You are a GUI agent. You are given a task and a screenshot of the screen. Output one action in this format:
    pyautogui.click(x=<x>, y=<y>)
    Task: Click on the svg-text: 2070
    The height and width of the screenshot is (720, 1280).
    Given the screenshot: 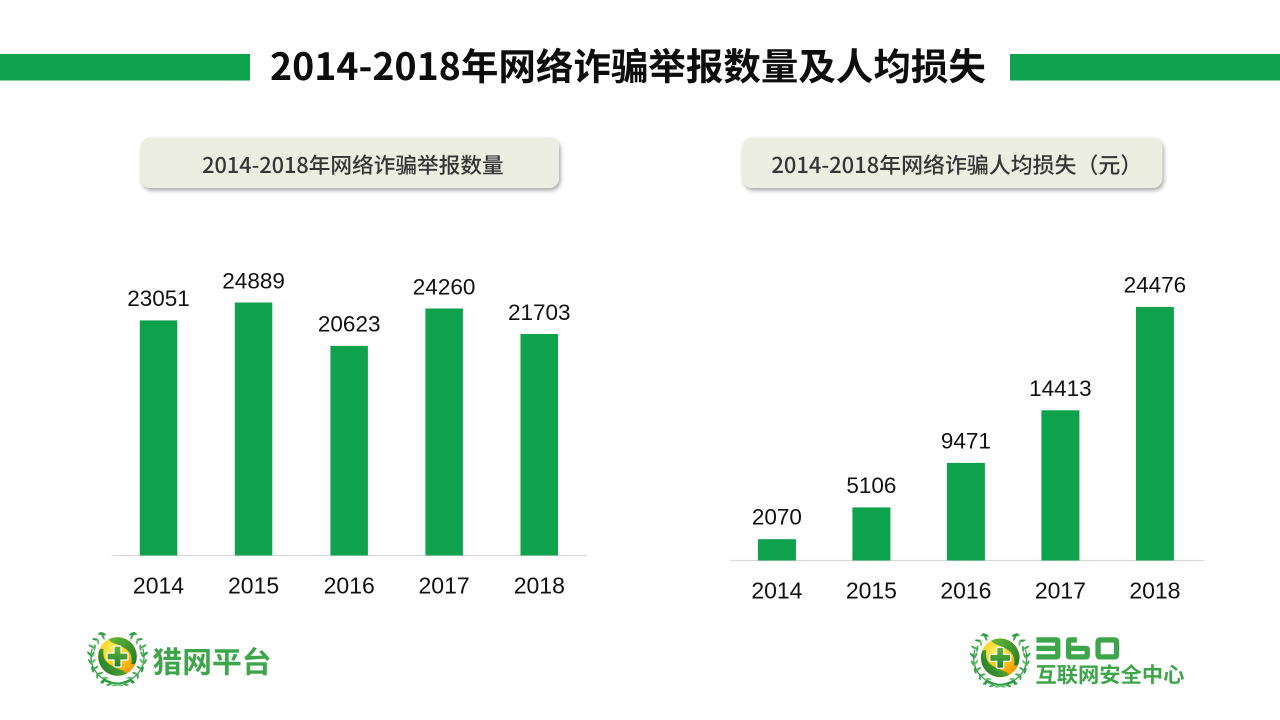 What is the action you would take?
    pyautogui.click(x=777, y=517)
    